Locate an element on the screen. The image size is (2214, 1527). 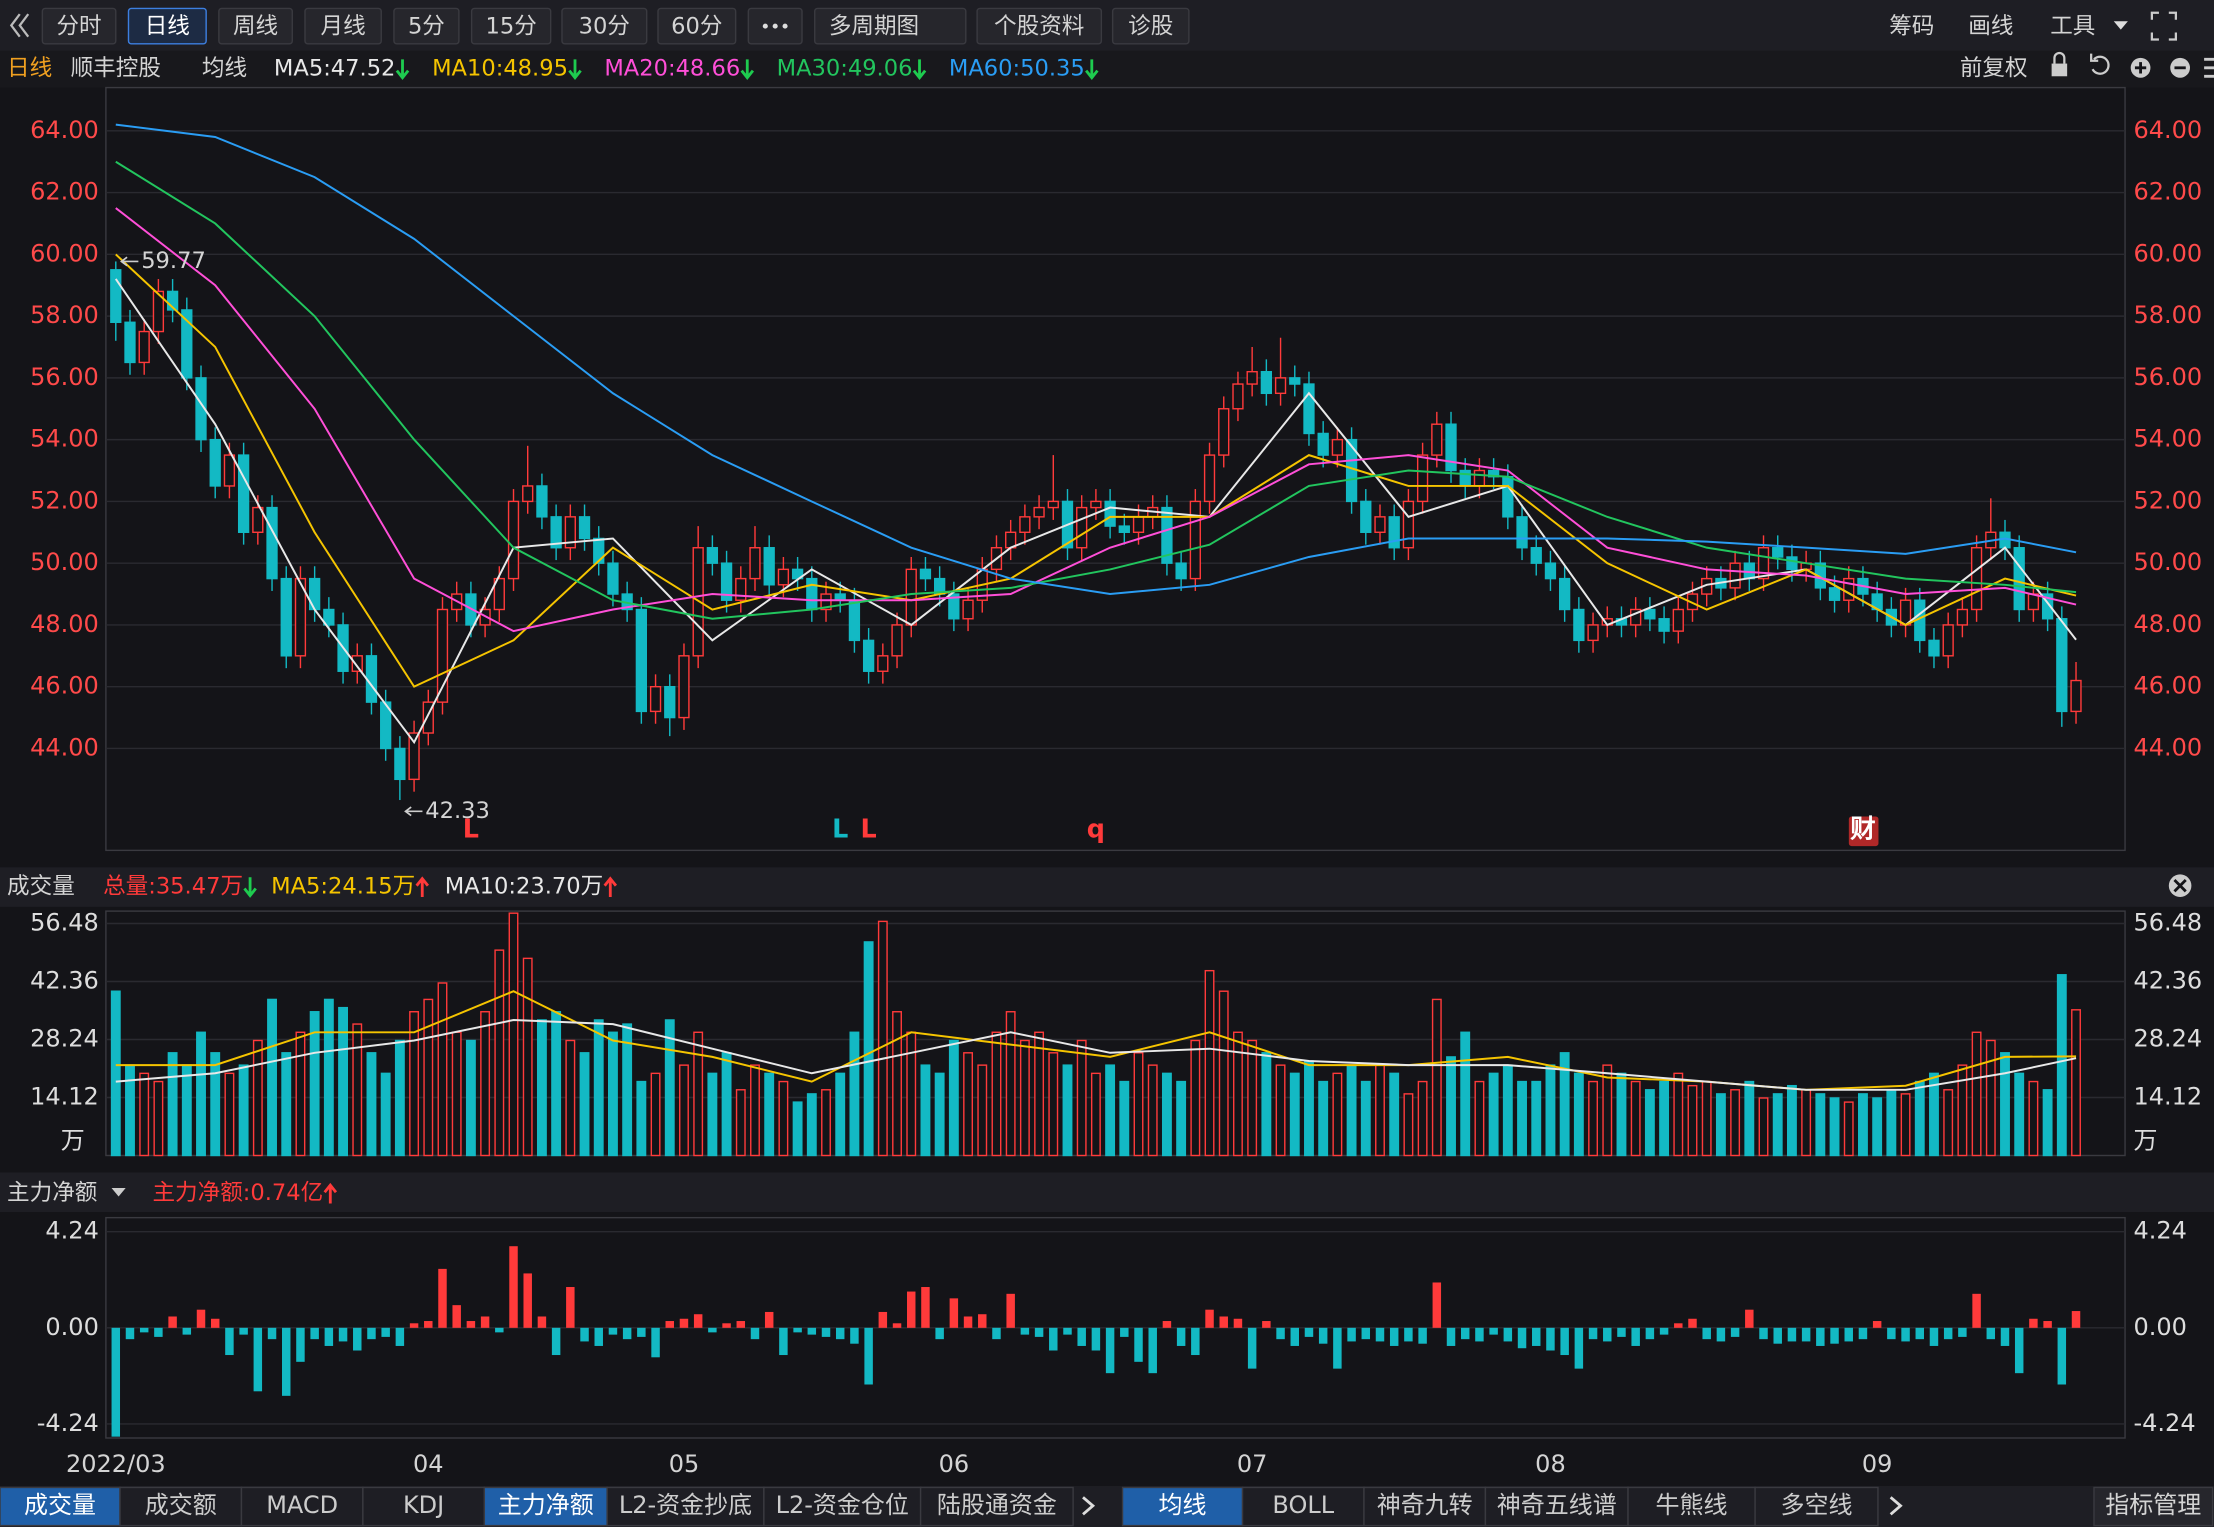
indicator-tab-label: 陆股通资金 is located at coordinates (997, 1505).